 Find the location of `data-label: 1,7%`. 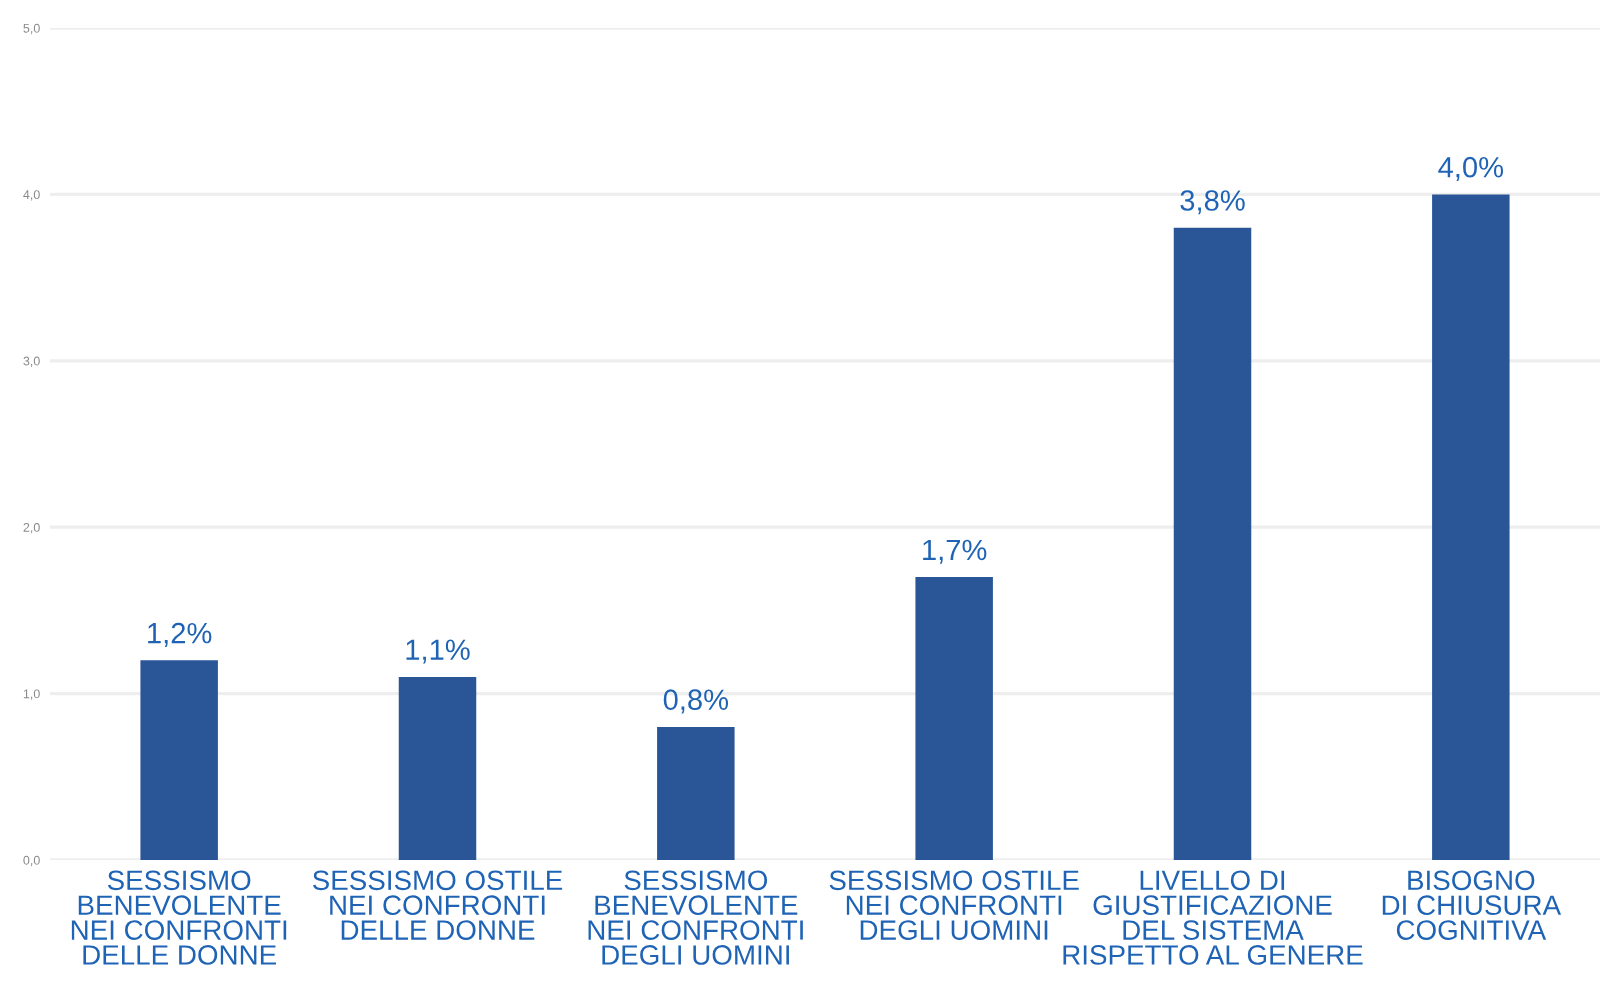

data-label: 1,7% is located at coordinates (955, 551).